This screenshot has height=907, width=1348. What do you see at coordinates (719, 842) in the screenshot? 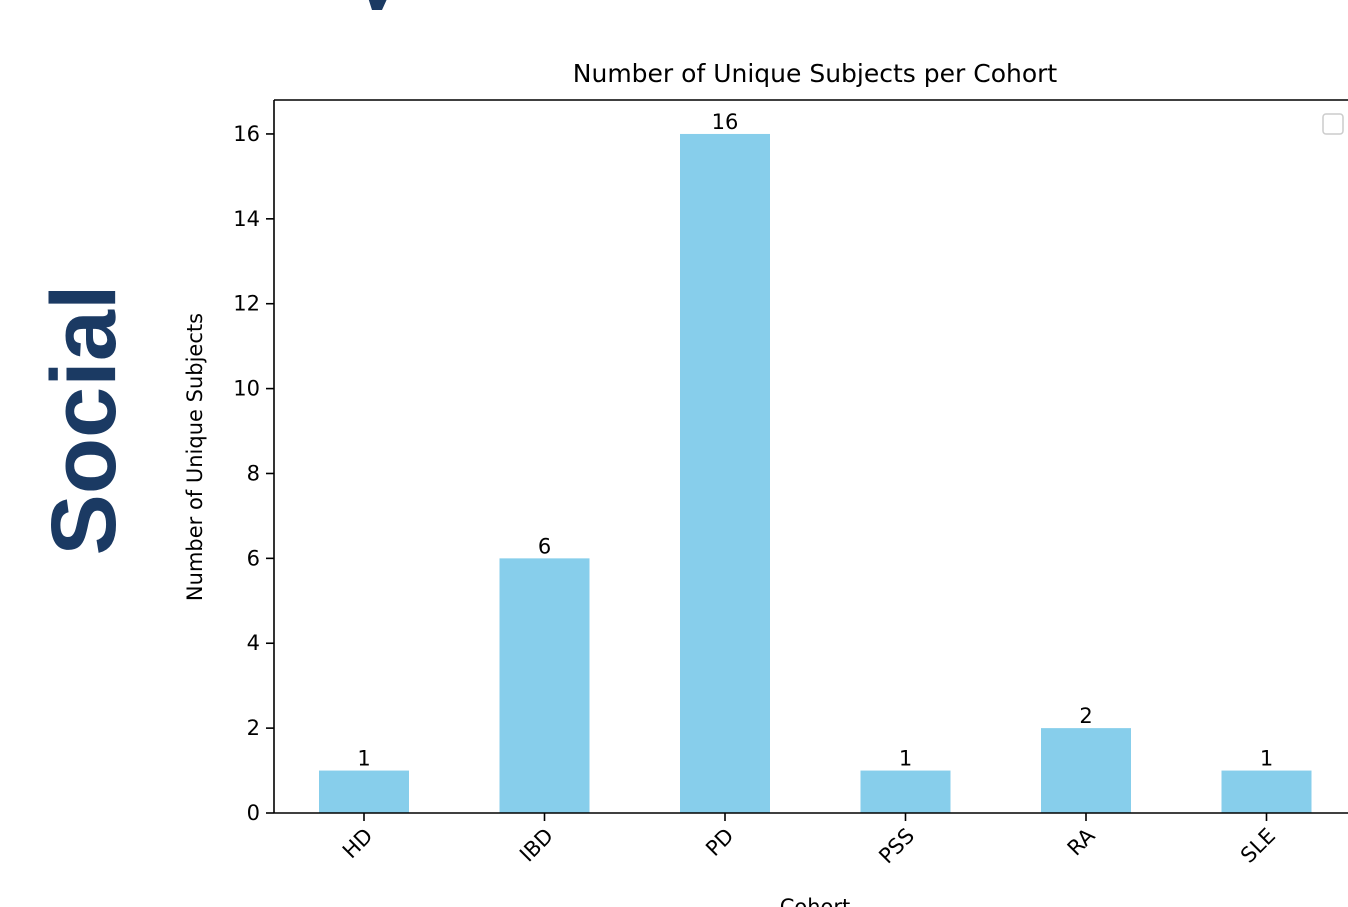
I see `x-tick-label: PD` at bounding box center [719, 842].